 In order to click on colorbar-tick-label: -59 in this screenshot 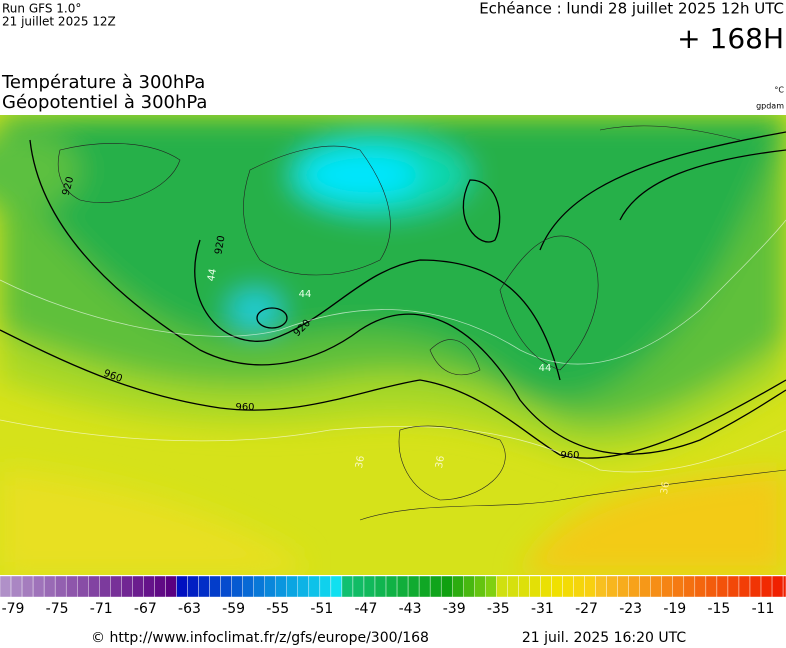, I will do `click(233, 609)`.